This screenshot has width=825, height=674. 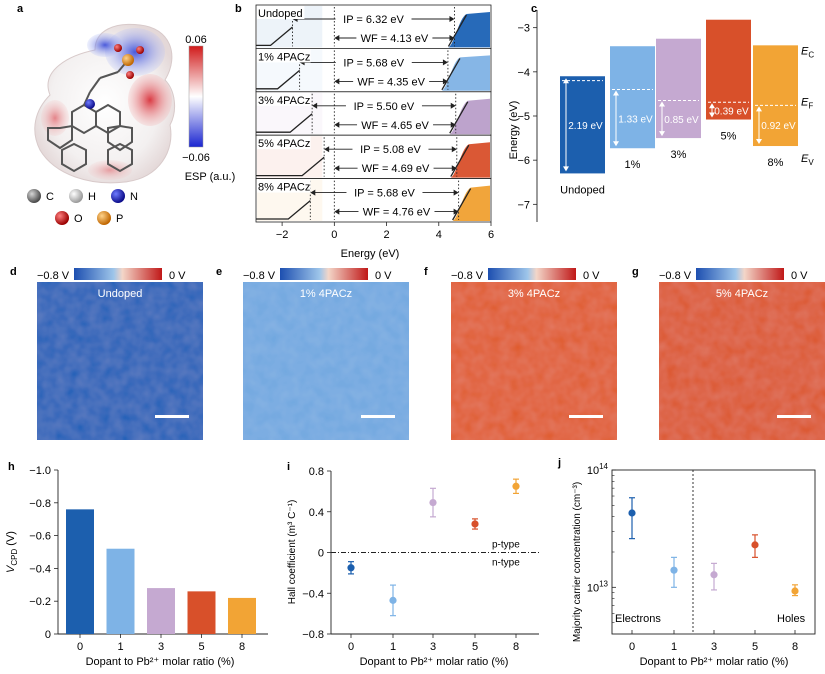 What do you see at coordinates (632, 647) in the screenshot?
I see `tick-label-x-j: 0` at bounding box center [632, 647].